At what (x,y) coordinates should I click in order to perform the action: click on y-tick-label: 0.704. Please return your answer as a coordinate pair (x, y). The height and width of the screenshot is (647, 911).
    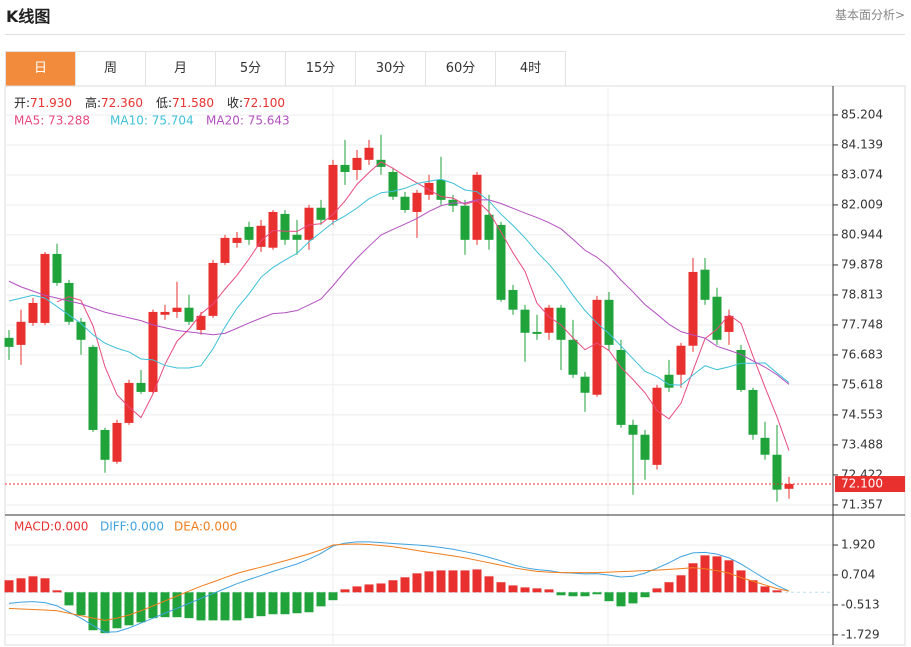
    Looking at the image, I should click on (858, 574).